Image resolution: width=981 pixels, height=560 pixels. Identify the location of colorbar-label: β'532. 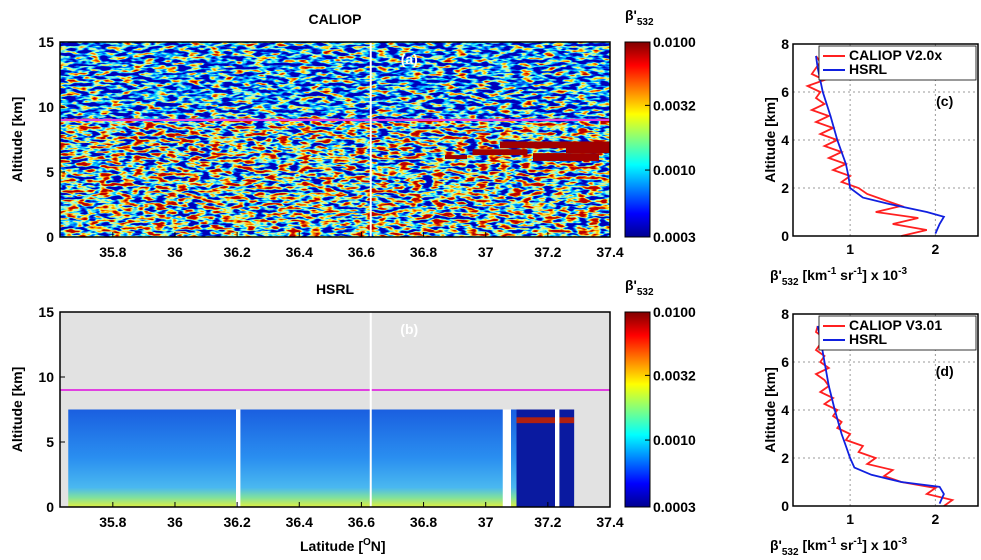
(639, 287).